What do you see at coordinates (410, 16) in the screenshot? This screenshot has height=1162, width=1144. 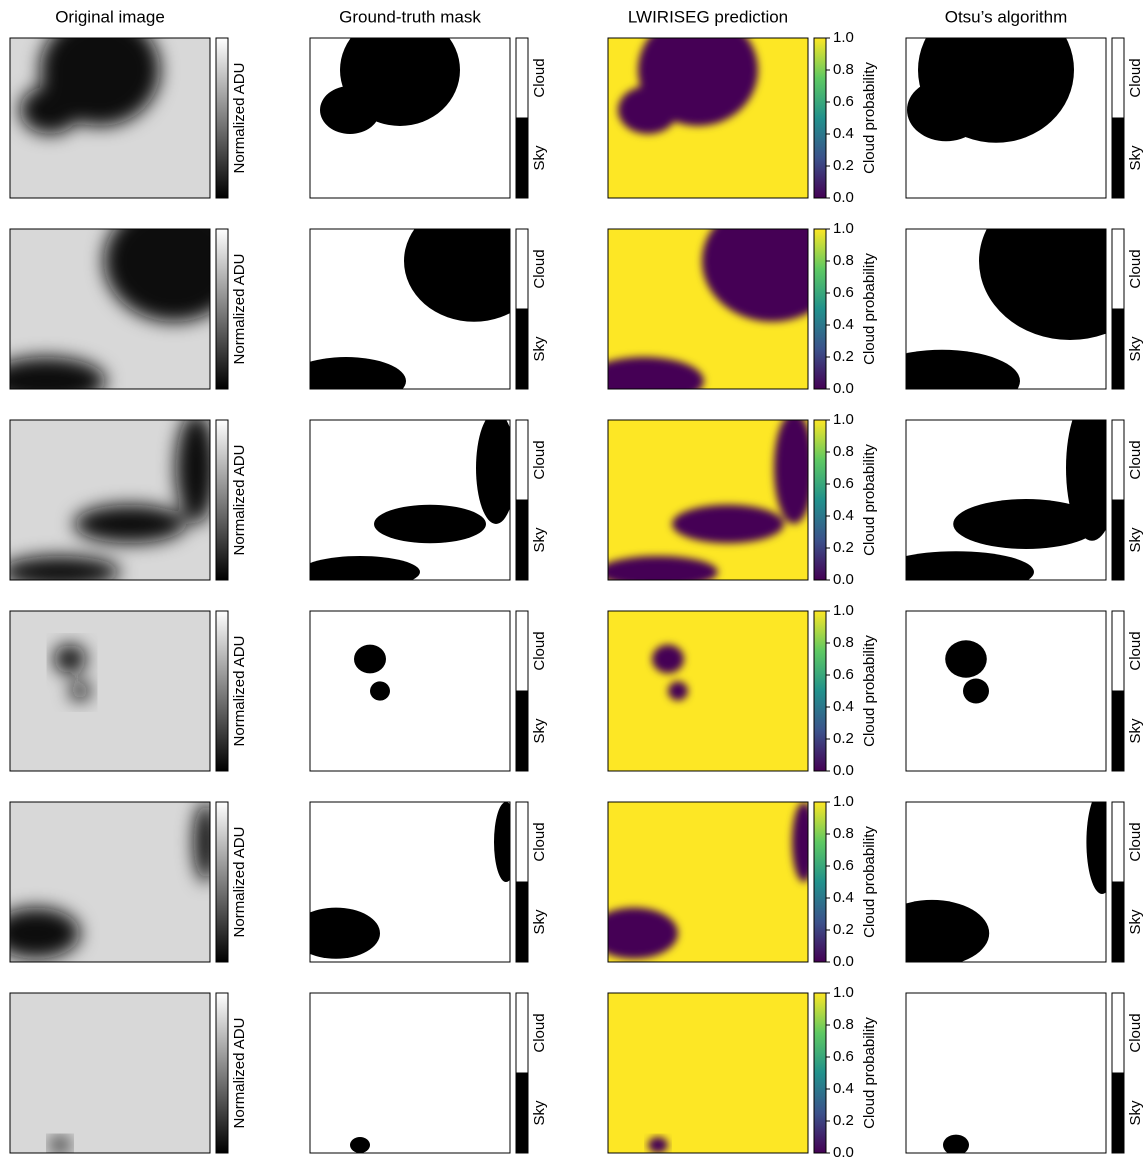 I see `column-title: Ground-truth mask` at bounding box center [410, 16].